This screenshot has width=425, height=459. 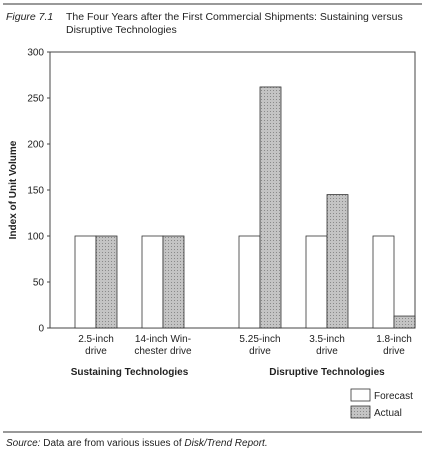 What do you see at coordinates (327, 345) in the screenshot?
I see `x-tick-label: 3.5-inch drive` at bounding box center [327, 345].